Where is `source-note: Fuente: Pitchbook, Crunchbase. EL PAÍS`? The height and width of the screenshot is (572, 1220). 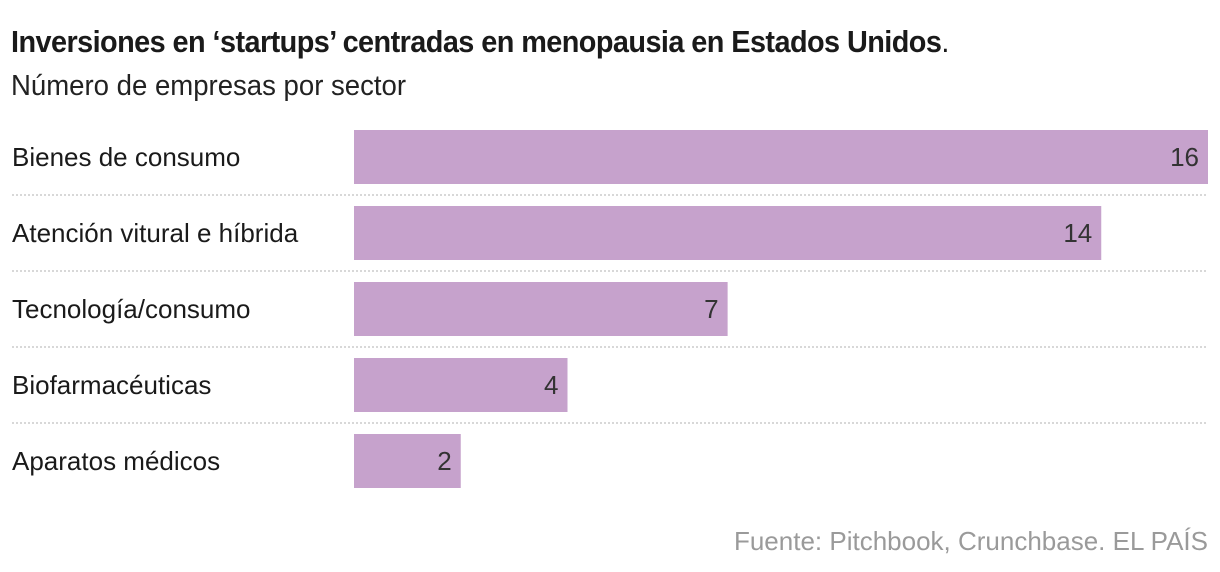 source-note: Fuente: Pitchbook, Crunchbase. EL PAÍS is located at coordinates (971, 541).